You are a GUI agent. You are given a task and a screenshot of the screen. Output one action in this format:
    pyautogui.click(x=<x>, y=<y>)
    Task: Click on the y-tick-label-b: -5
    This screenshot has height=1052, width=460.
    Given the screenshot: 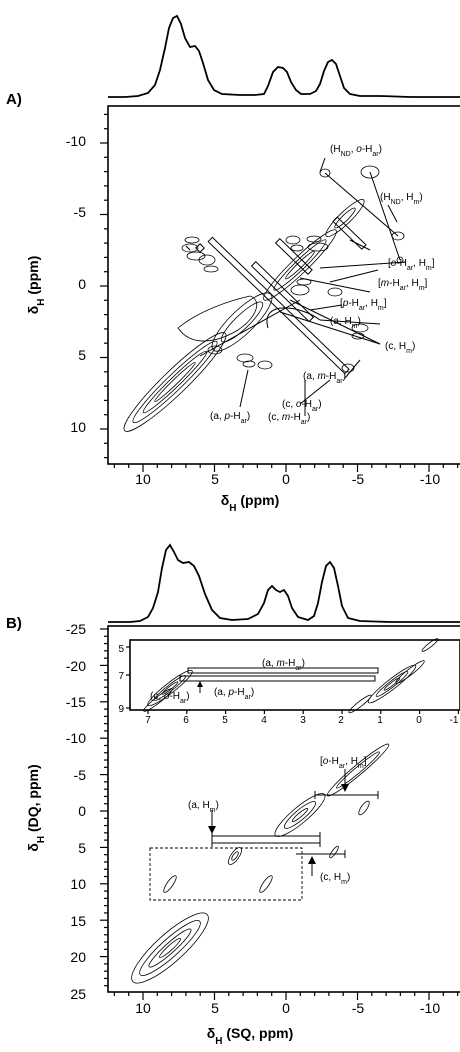 What is the action you would take?
    pyautogui.click(x=80, y=775)
    